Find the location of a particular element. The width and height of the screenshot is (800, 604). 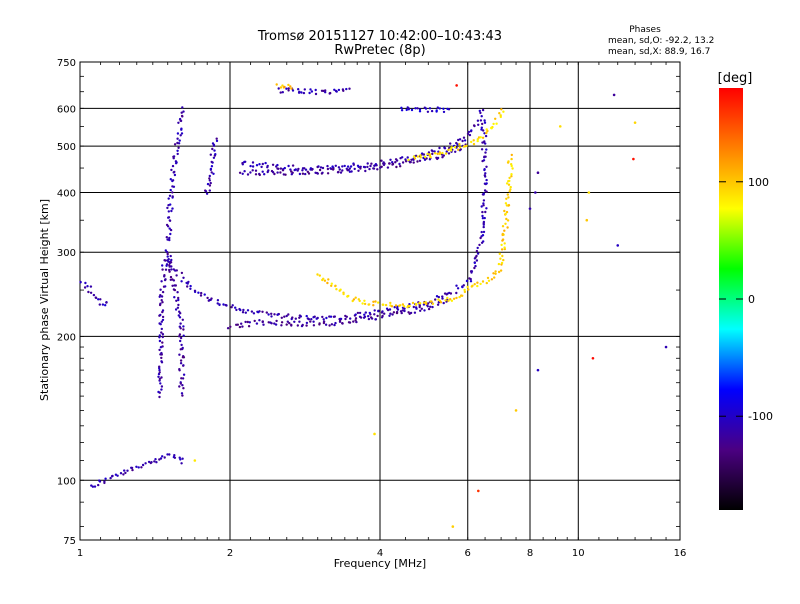

colorbar-tick-label: 0 is located at coordinates (751, 299).